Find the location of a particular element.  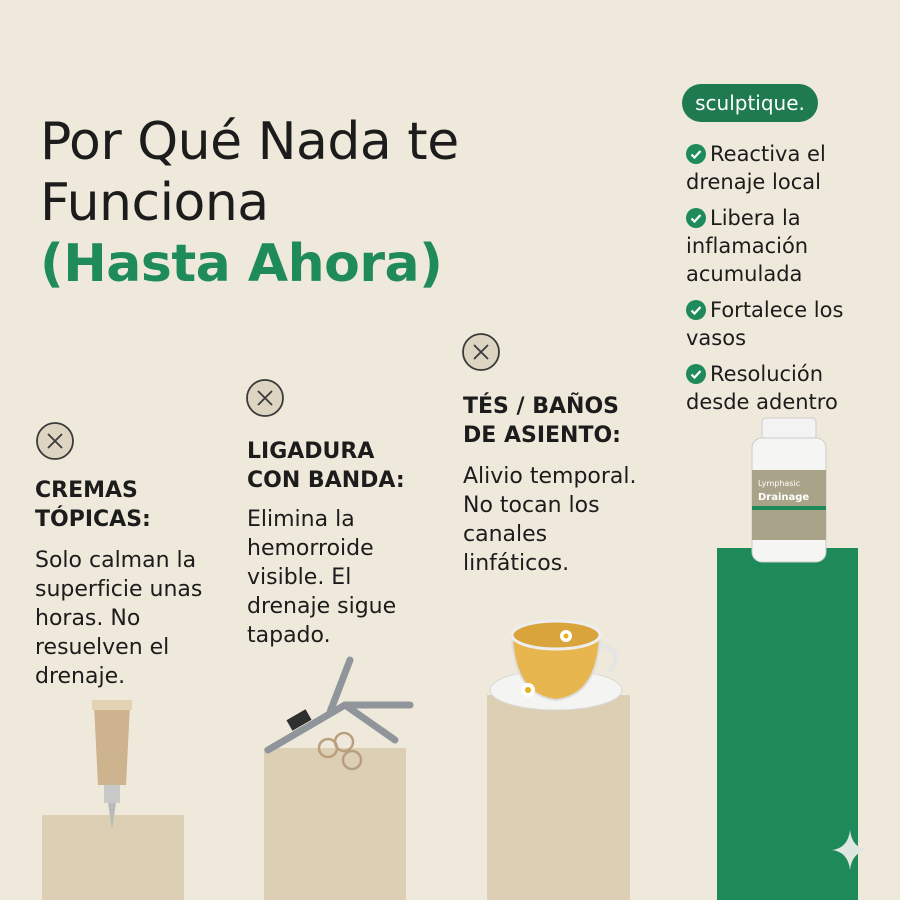

benefit-text: Libera la inflamación acumulada is located at coordinates (747, 246).